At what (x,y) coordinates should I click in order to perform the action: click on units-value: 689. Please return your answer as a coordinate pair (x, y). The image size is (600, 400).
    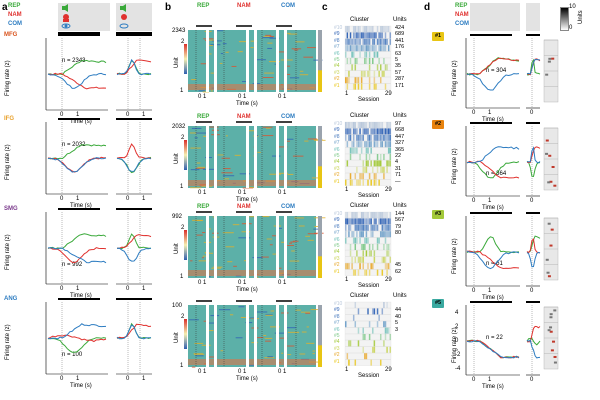
    Looking at the image, I should click on (400, 34).